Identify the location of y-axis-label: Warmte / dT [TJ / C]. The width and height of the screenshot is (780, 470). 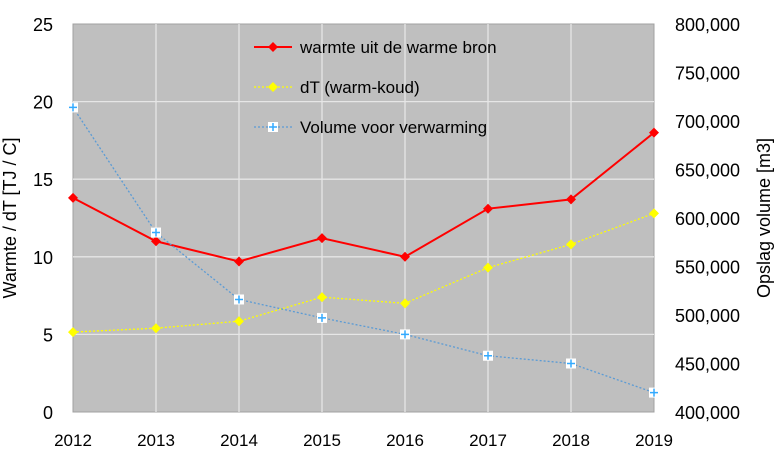
(10, 217).